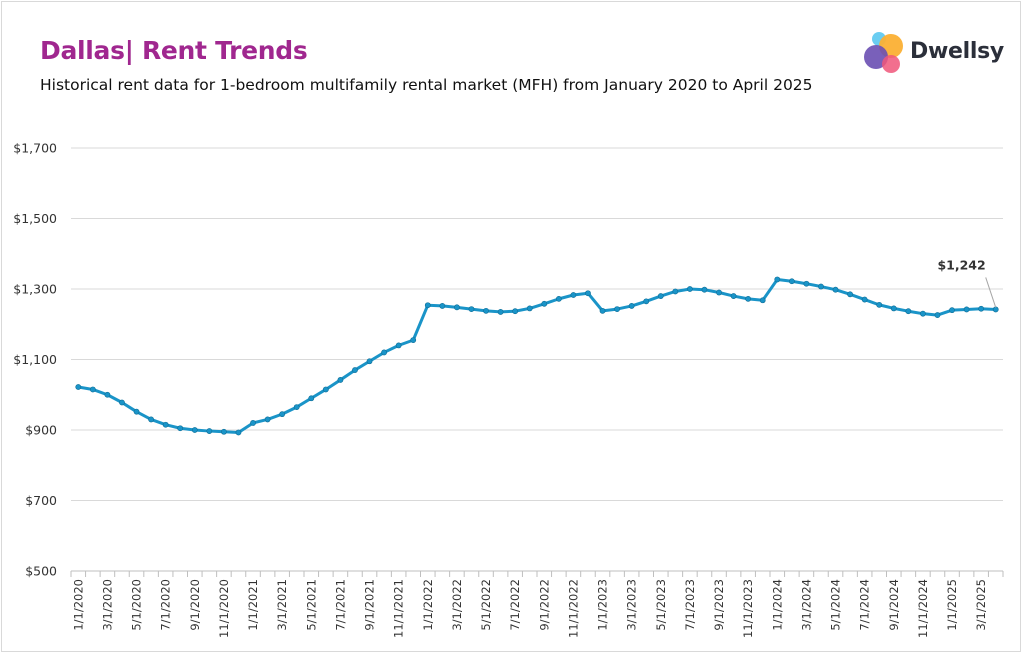 The width and height of the screenshot is (1024, 655). Describe the element at coordinates (137, 605) in the screenshot. I see `x-tick-label: 5/1/2020` at that location.